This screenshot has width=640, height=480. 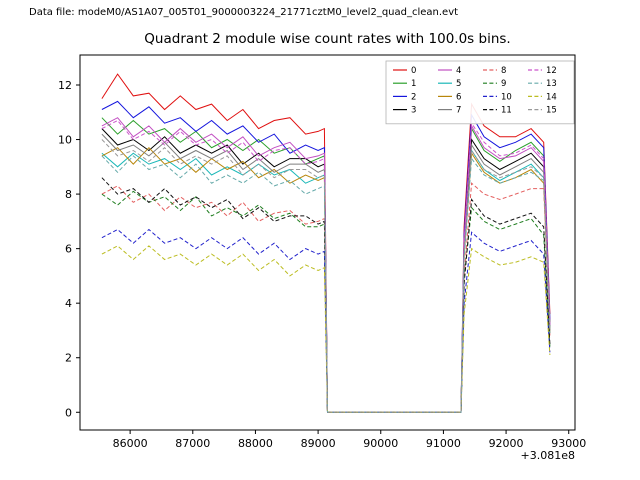 What do you see at coordinates (503, 84) in the screenshot?
I see `legend-label-9: 9` at bounding box center [503, 84].